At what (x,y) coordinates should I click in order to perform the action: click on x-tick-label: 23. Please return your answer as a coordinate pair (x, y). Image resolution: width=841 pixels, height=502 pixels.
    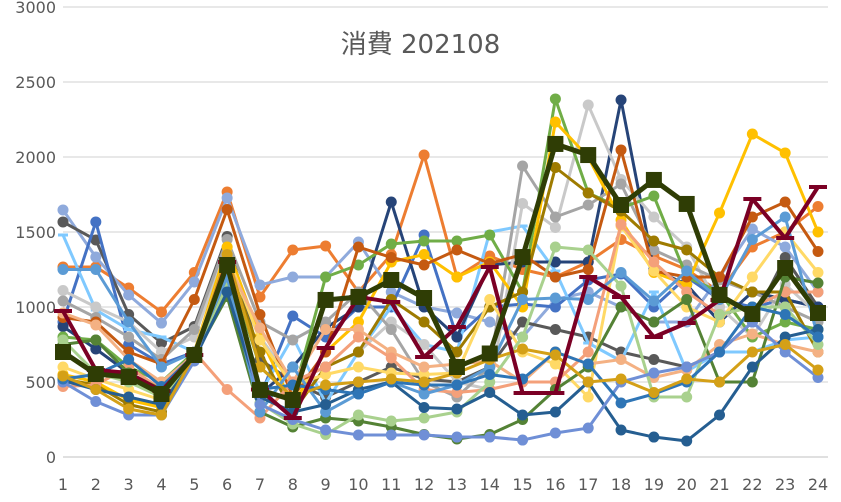
    Looking at the image, I should click on (785, 484).